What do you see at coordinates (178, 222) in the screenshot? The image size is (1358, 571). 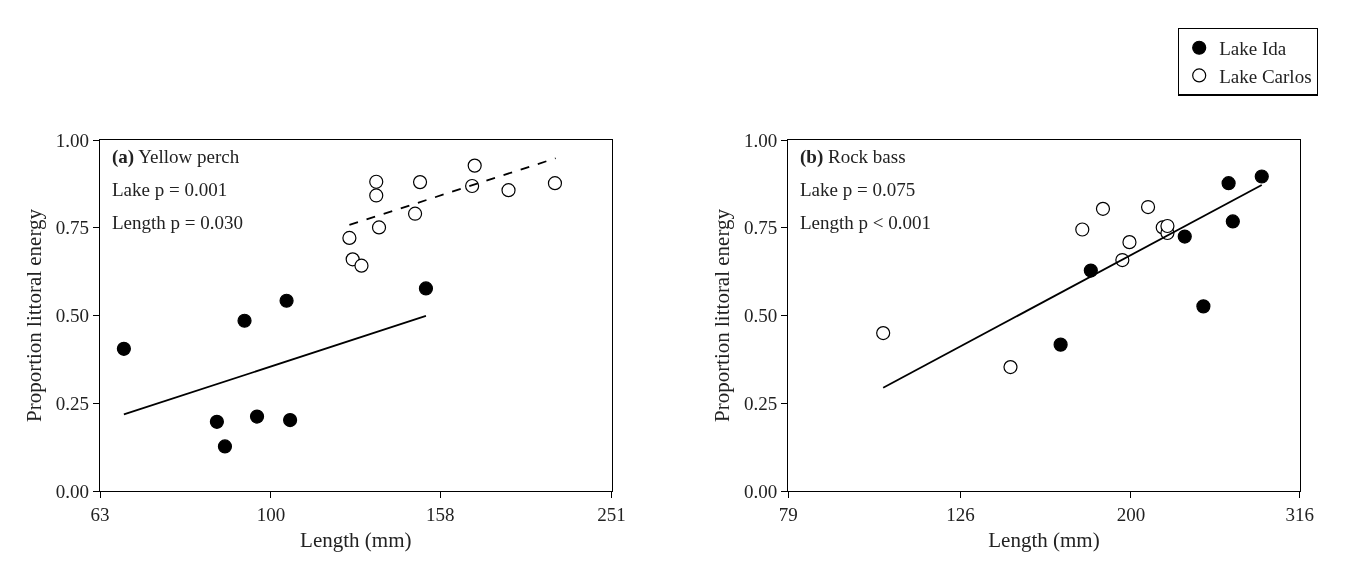 I see `annotation: Length p = 0.030` at bounding box center [178, 222].